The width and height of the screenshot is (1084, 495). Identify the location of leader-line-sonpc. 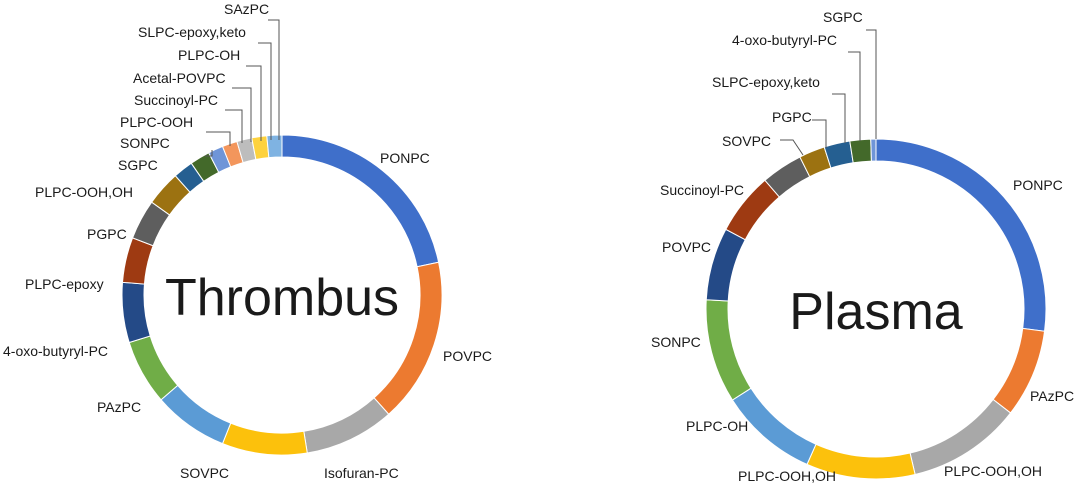
(209, 153).